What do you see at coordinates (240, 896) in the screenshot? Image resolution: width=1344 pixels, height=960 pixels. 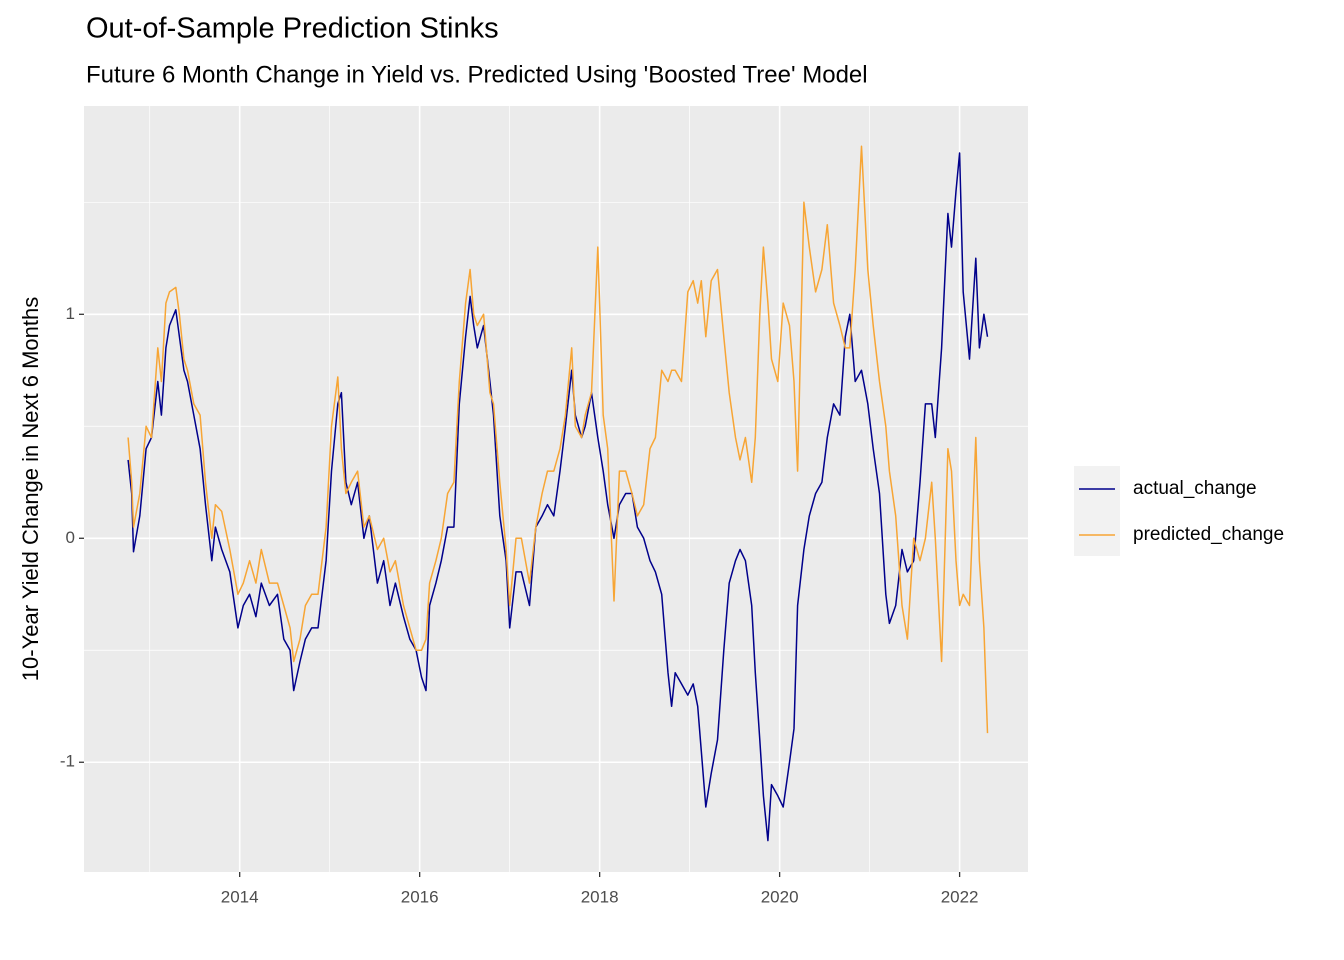 I see `x-tick-label: 2014` at bounding box center [240, 896].